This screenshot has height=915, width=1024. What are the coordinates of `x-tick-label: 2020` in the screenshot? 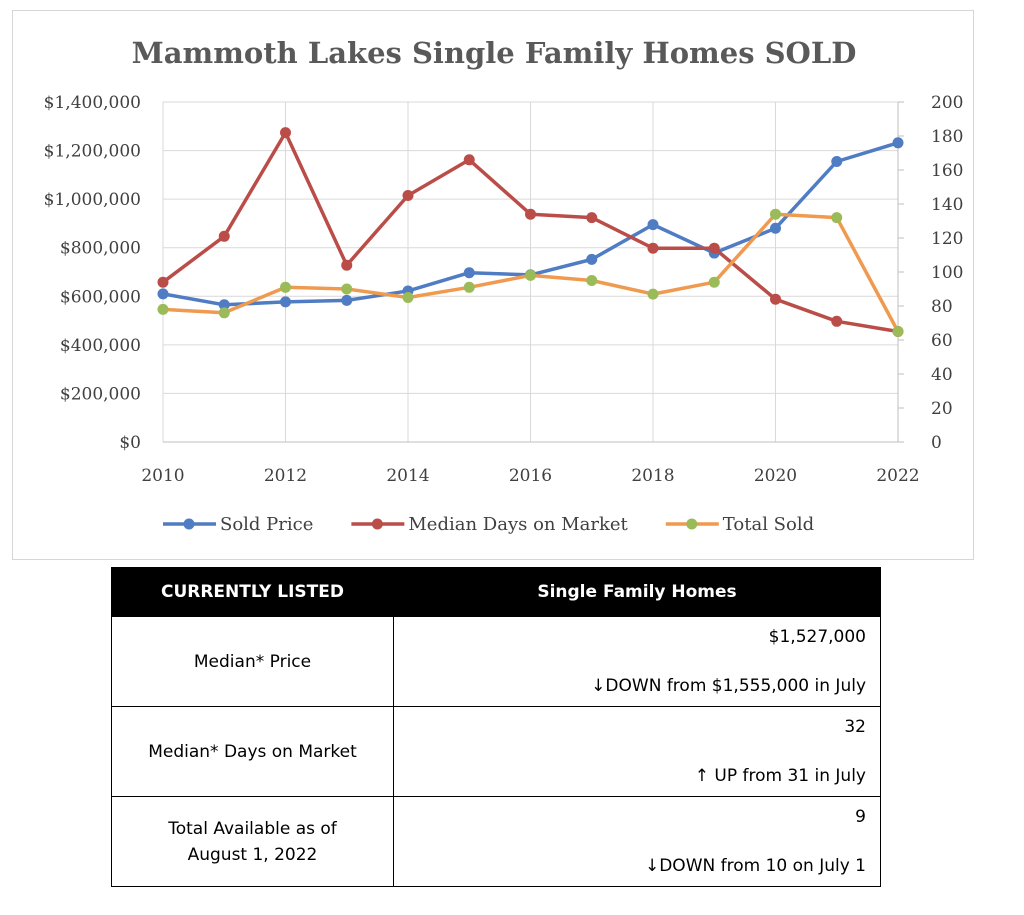 It's located at (775, 476).